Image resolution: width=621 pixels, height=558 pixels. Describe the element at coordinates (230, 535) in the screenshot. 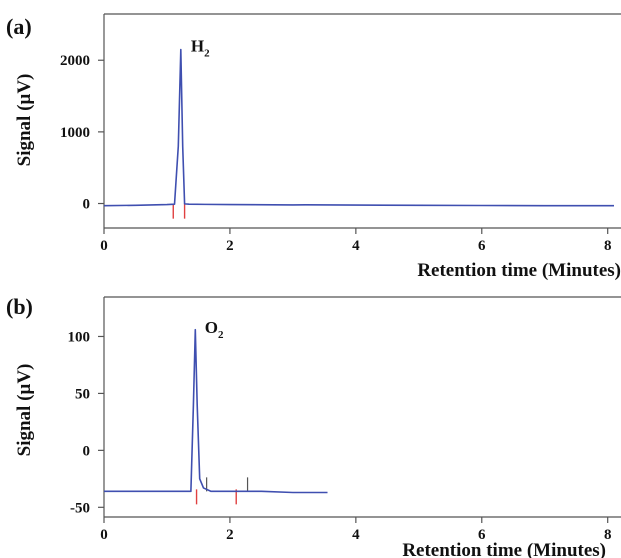

I see `panel-b-xtick-label: 2` at that location.